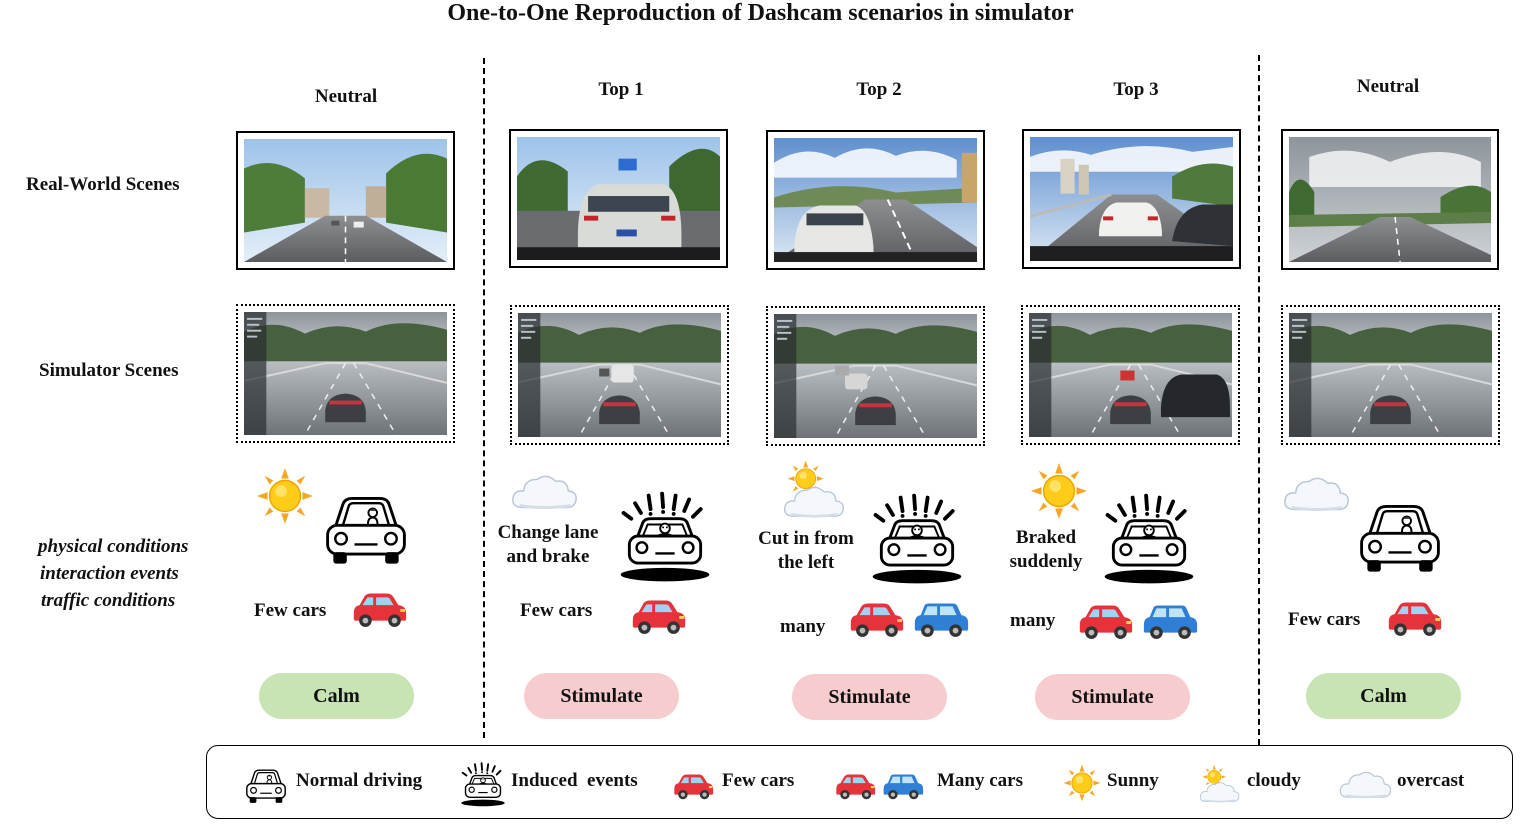 The height and width of the screenshot is (829, 1521). What do you see at coordinates (621, 89) in the screenshot?
I see `column-header-top1: Top 1` at bounding box center [621, 89].